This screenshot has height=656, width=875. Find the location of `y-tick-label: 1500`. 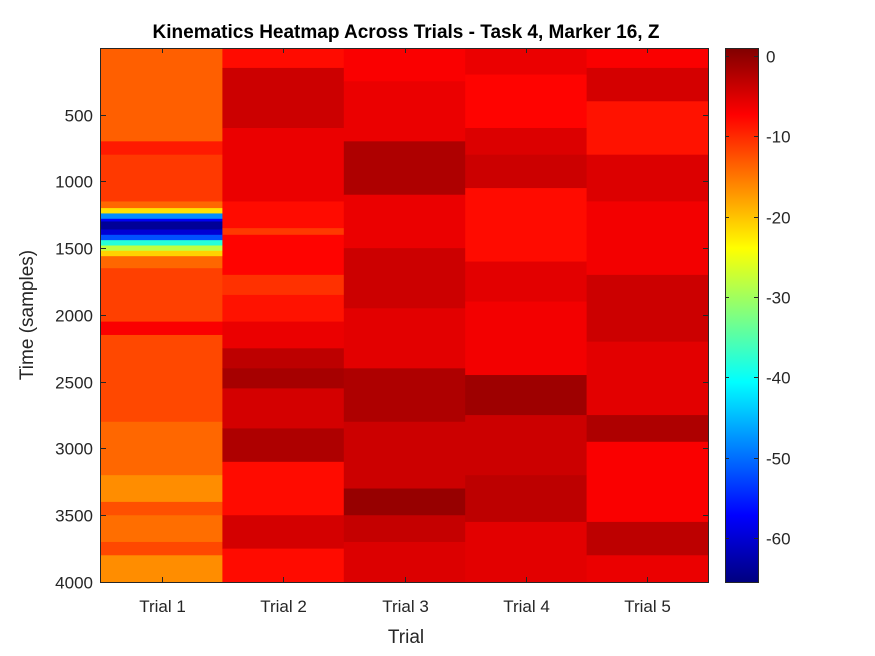

y-tick-label: 1500 is located at coordinates (74, 249).